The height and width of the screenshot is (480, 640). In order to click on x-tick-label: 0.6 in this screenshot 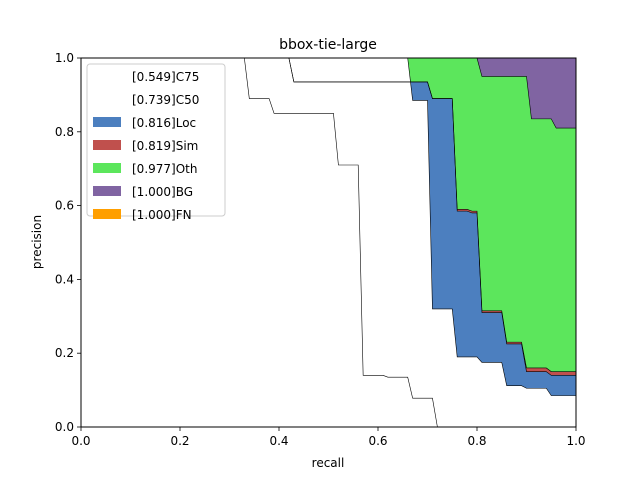, I will do `click(377, 441)`.